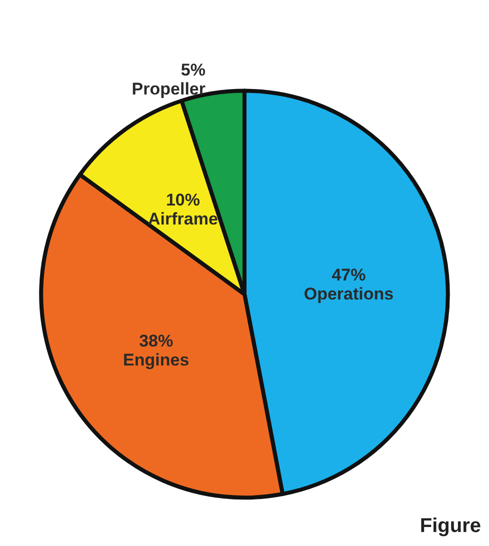 This screenshot has height=546, width=489. Describe the element at coordinates (451, 526) in the screenshot. I see `text: Figure` at that location.